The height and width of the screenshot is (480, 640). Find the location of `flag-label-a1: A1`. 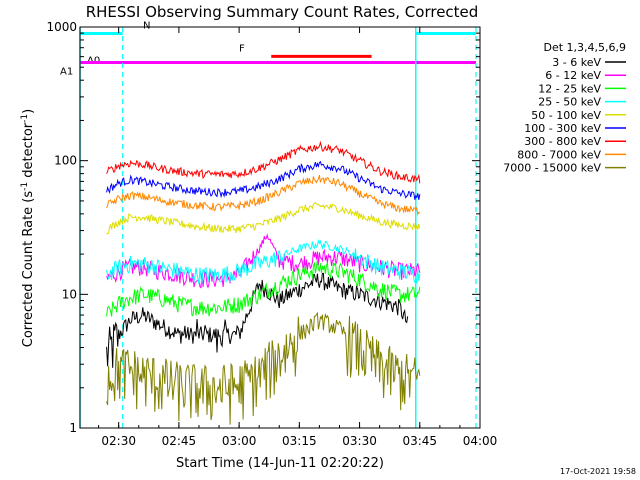

flag-label-a1: A1 is located at coordinates (66, 72).